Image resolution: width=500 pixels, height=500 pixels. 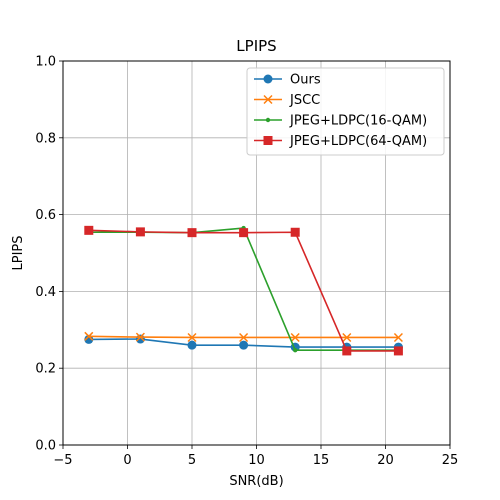 I want to click on legend-item-ours: Ours, so click(x=287, y=80).